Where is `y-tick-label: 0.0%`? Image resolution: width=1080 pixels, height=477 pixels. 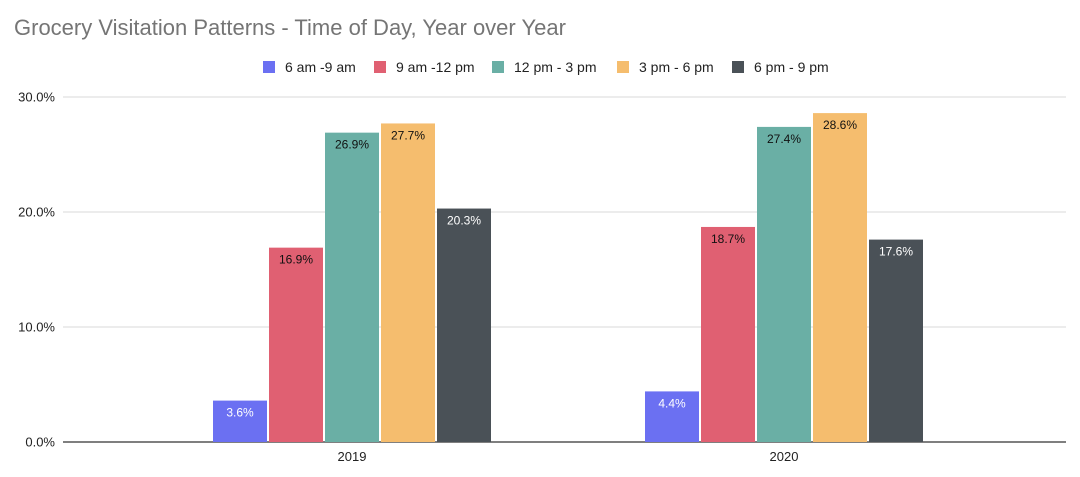 y-tick-label: 0.0% is located at coordinates (40, 442).